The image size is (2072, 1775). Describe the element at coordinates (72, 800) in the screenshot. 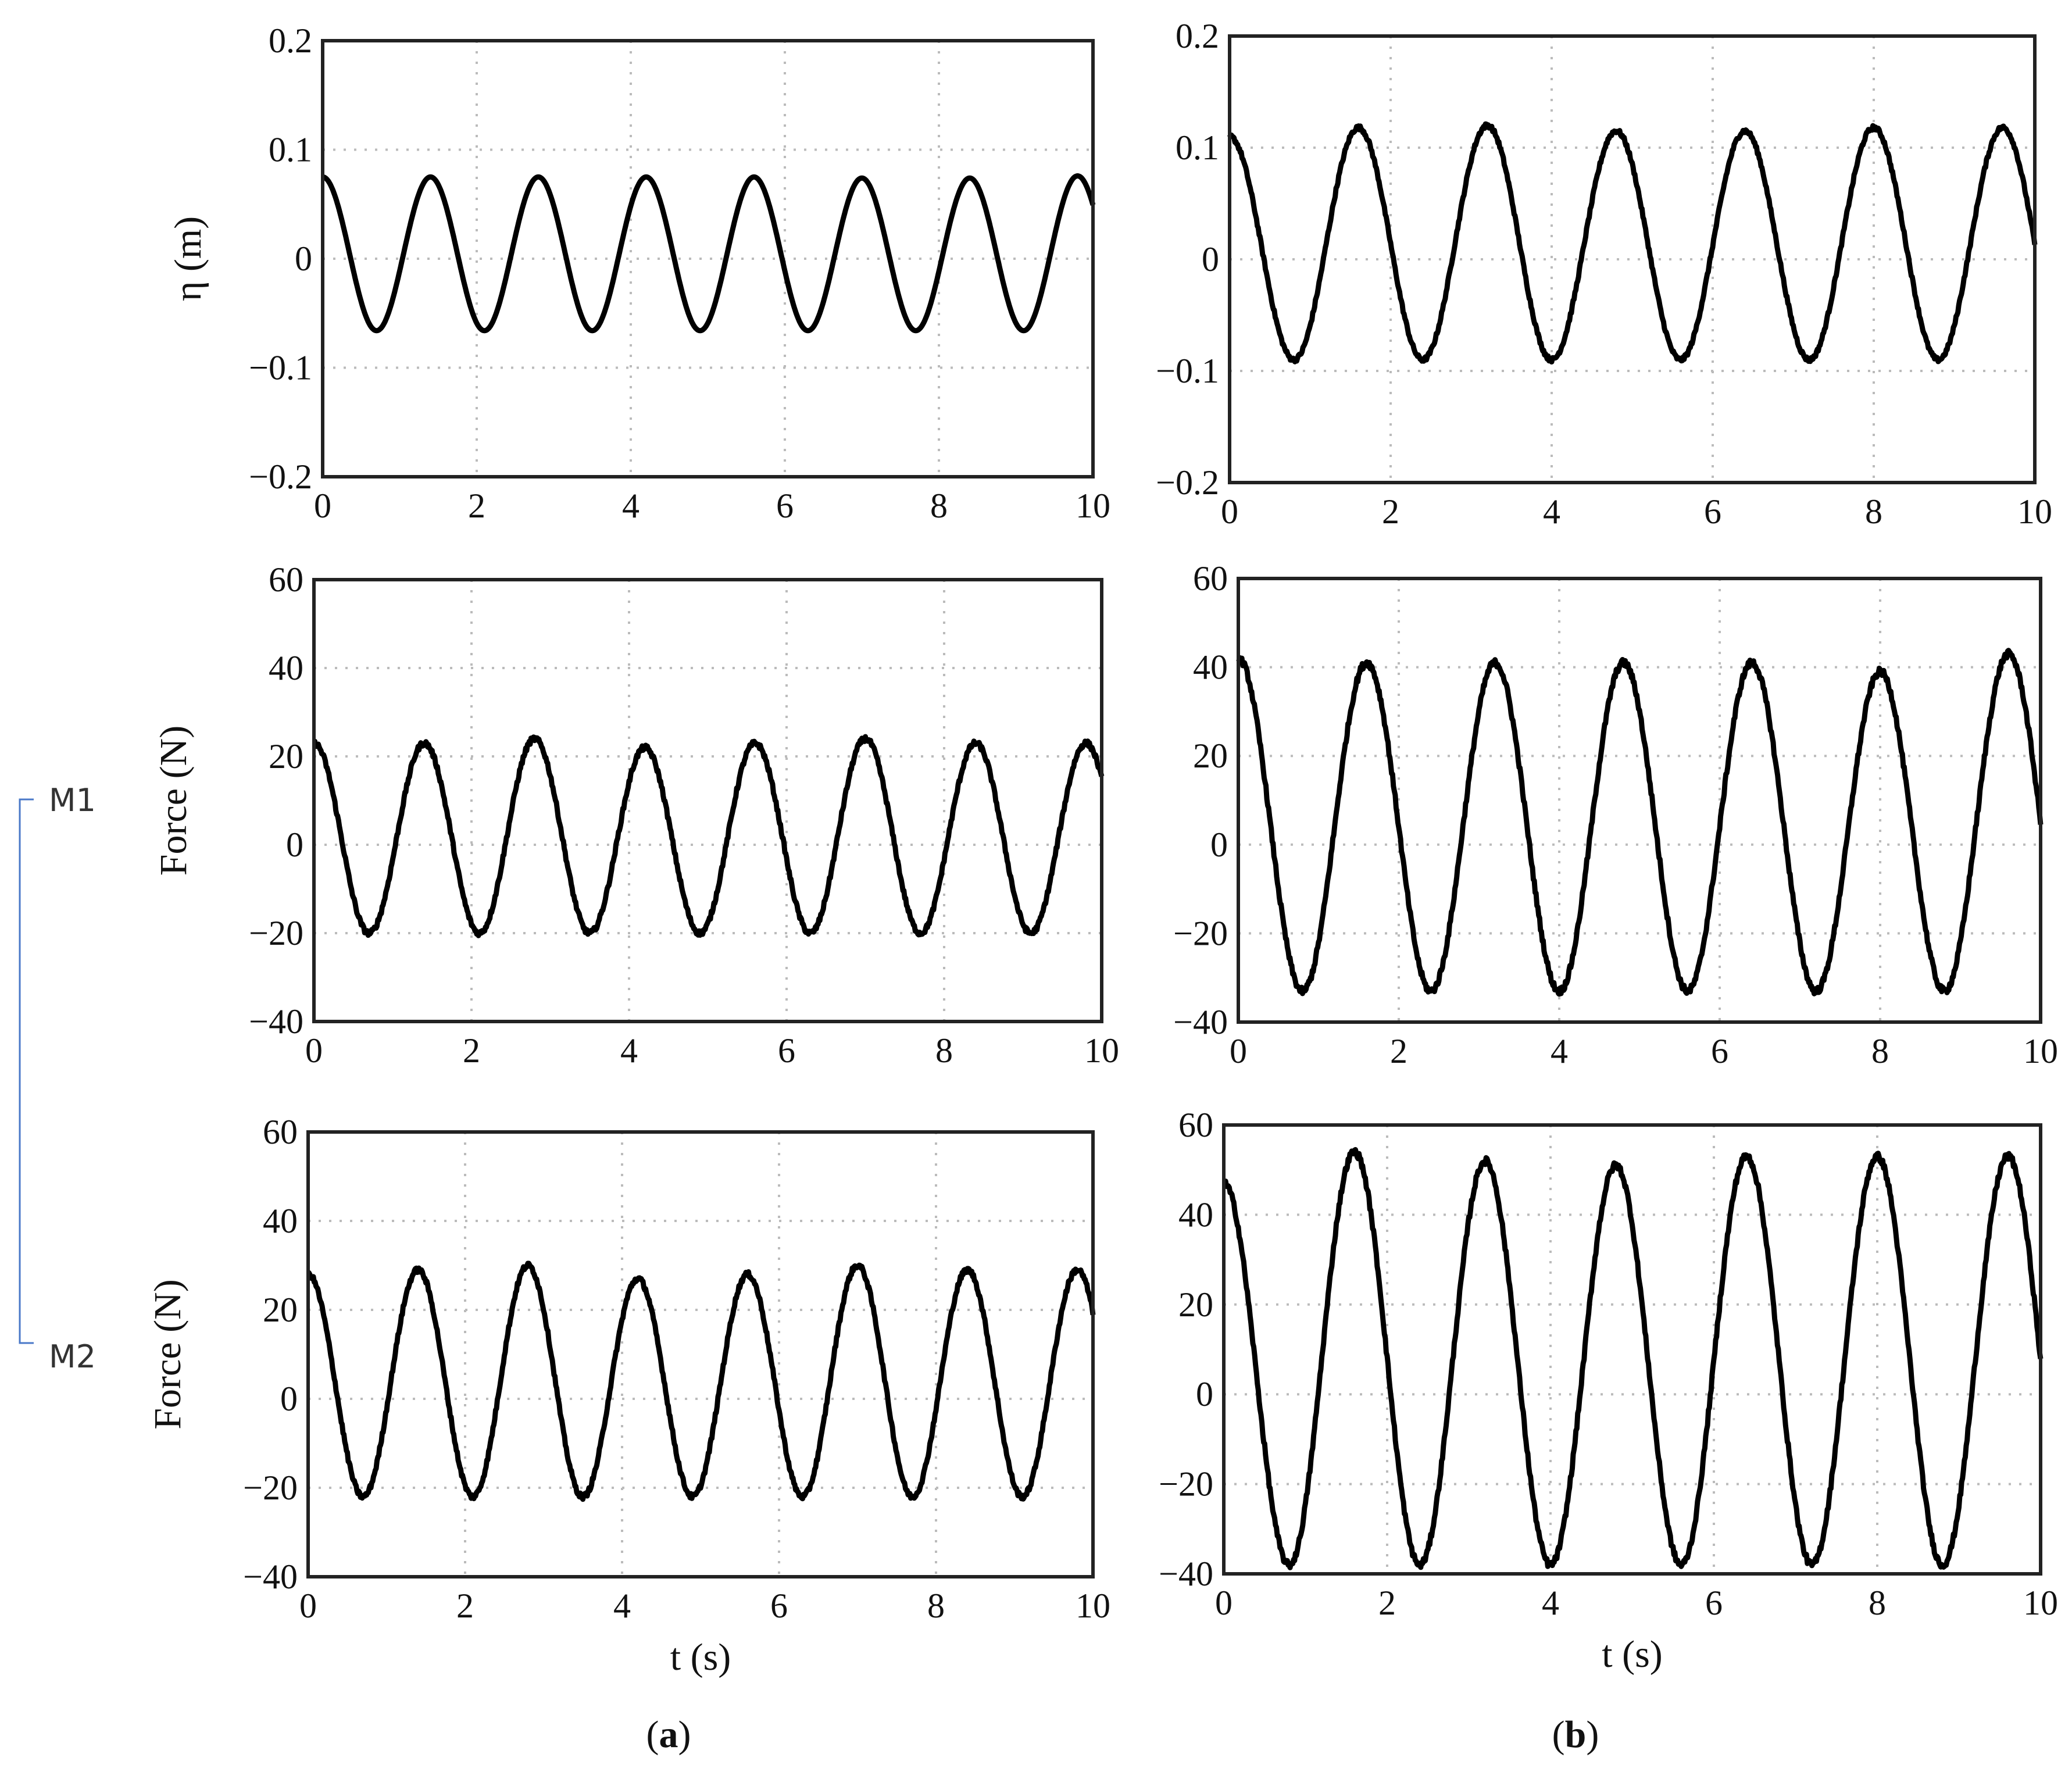

I see `m1-label: M1` at that location.